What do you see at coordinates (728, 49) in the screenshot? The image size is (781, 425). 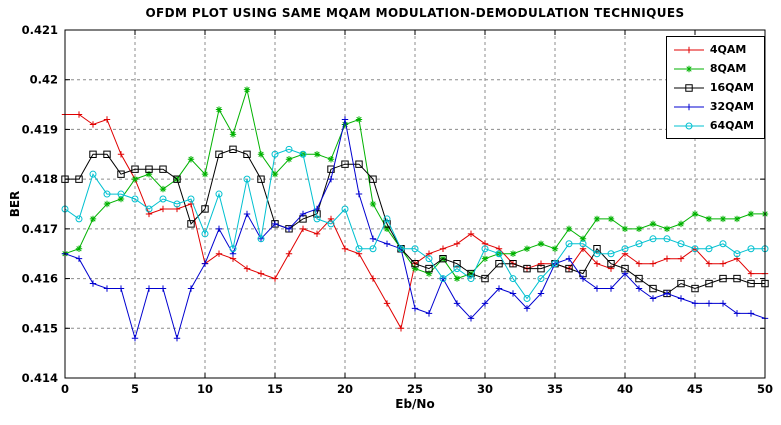 I see `legend-label-4QAM: 4QAM` at bounding box center [728, 49].